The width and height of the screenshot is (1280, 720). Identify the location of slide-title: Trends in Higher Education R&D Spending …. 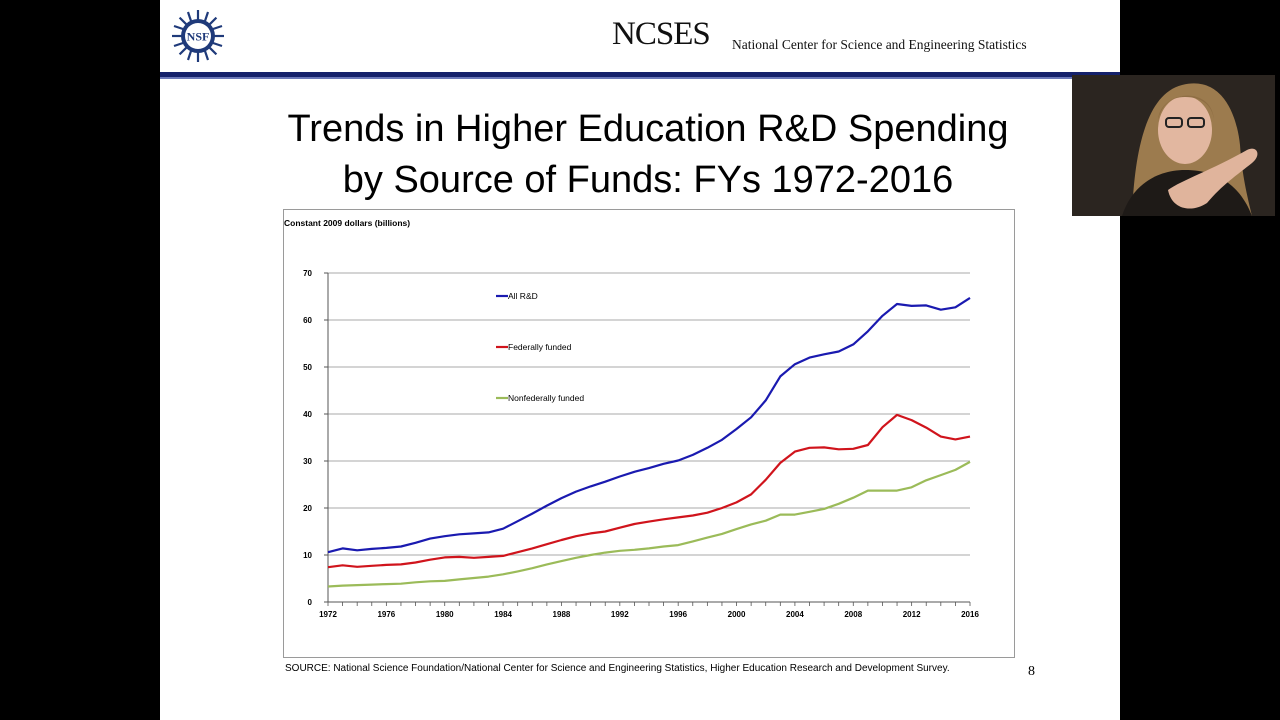
(640, 155).